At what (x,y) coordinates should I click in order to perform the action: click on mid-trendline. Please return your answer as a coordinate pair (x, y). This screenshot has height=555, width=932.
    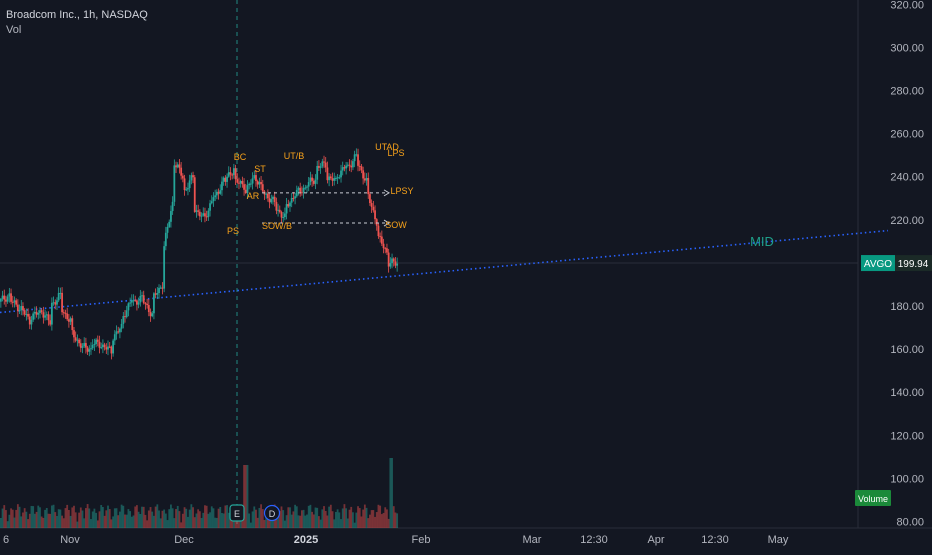
    Looking at the image, I should click on (444, 271).